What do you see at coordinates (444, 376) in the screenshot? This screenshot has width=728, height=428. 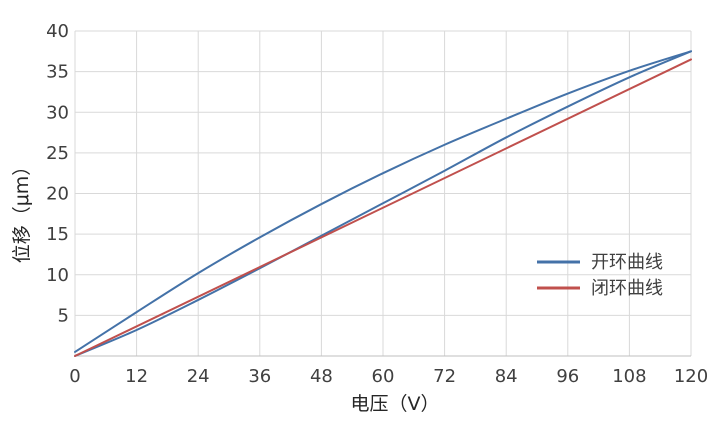 I see `x-tick-label: 72` at bounding box center [444, 376].